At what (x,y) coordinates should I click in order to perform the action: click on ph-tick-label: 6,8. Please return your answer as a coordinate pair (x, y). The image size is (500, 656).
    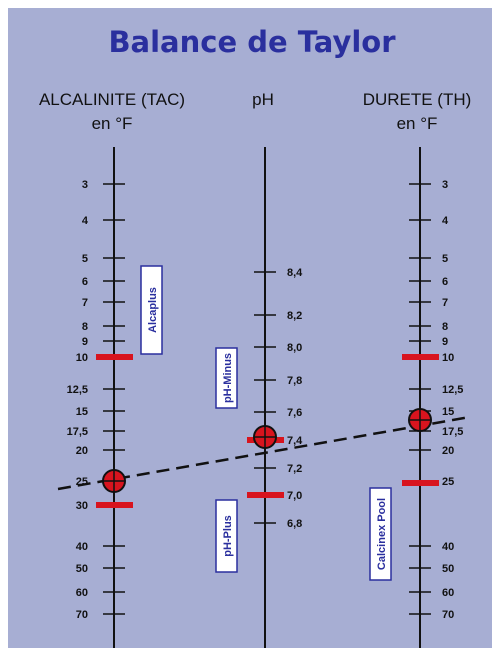
    Looking at the image, I should click on (294, 524).